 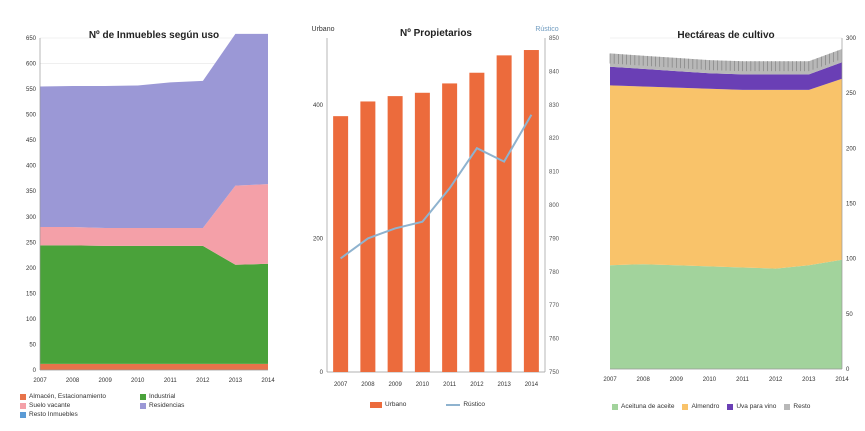 I want to click on legend-label: Uva para vino, so click(x=756, y=406).